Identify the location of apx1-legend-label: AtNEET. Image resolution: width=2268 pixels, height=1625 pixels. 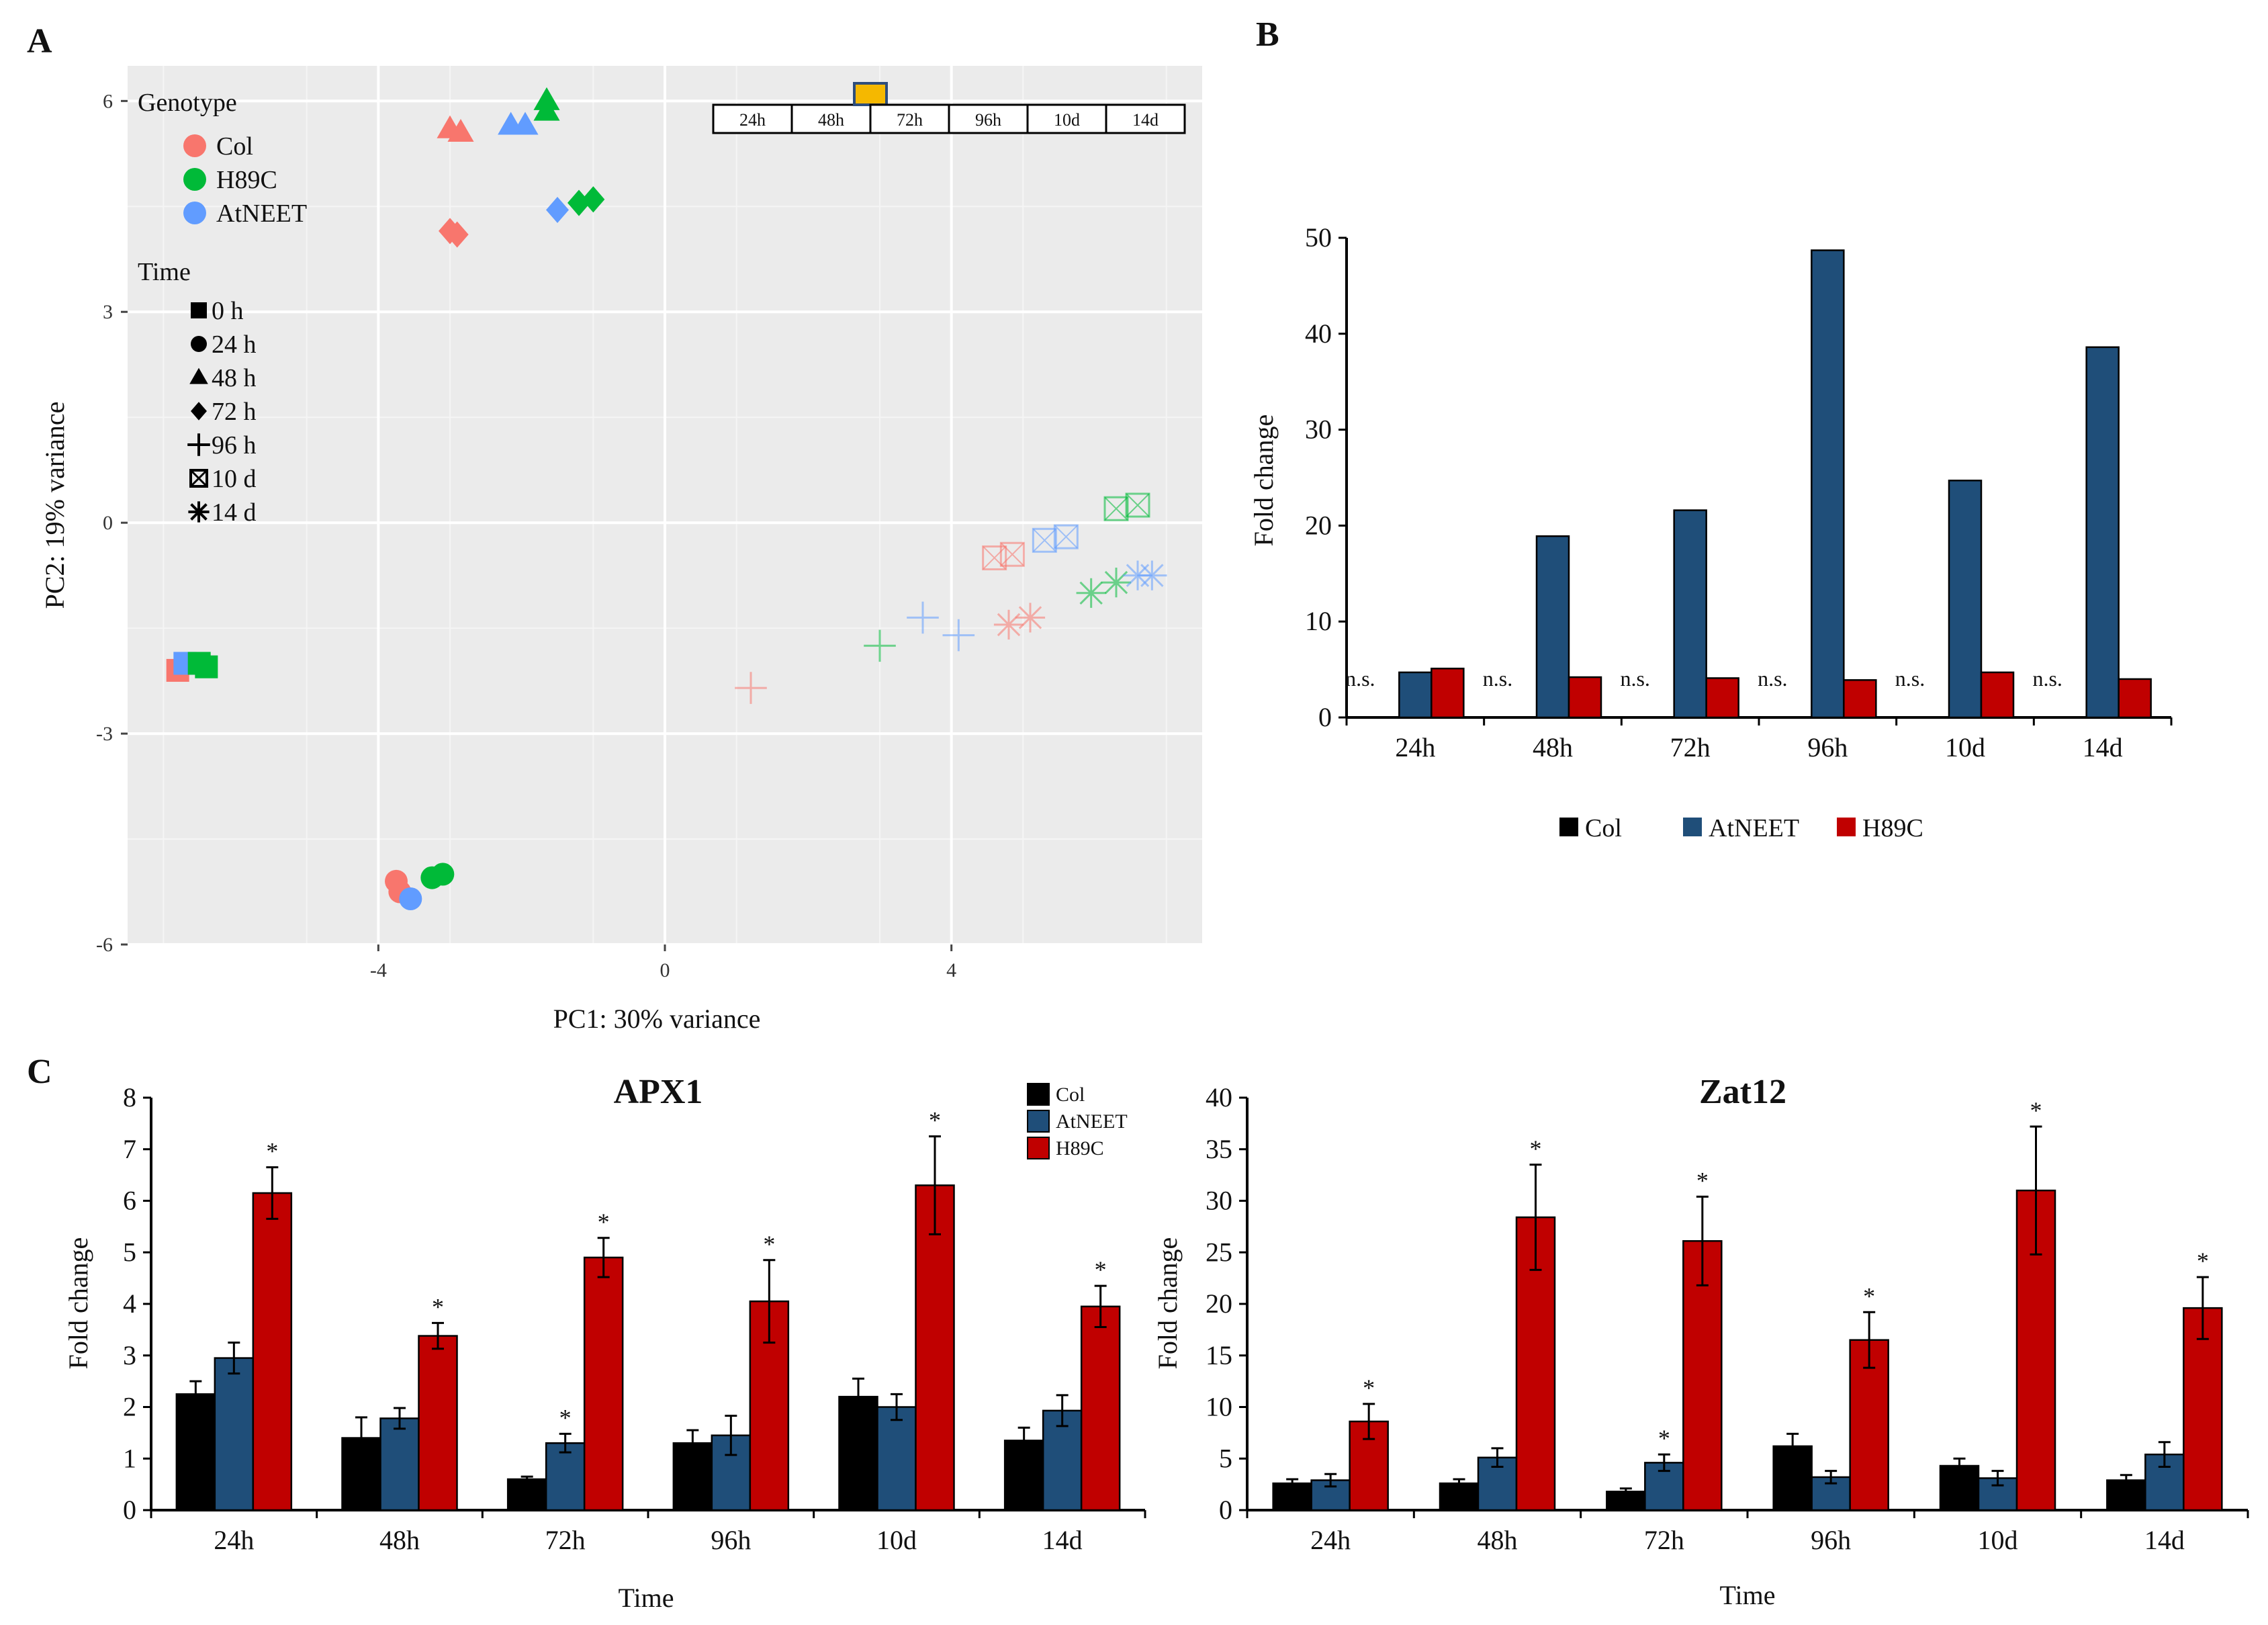
(1092, 1121).